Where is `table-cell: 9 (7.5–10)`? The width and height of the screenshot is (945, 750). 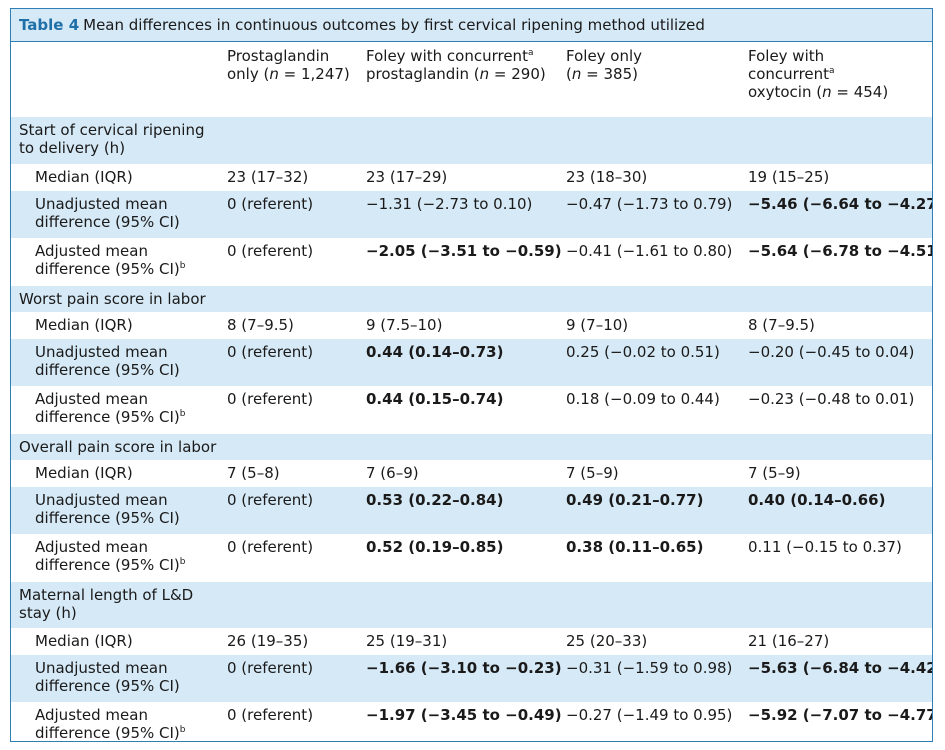
table-cell: 9 (7.5–10) is located at coordinates (404, 325).